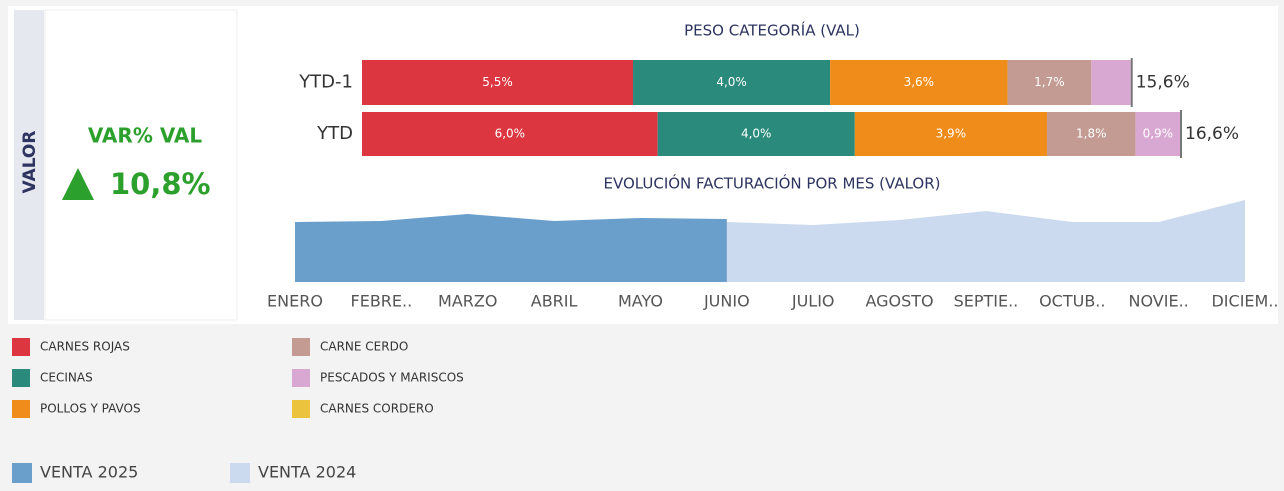 The width and height of the screenshot is (1284, 491). Describe the element at coordinates (89, 472) in the screenshot. I see `legend-label: VENTA 2025` at that location.